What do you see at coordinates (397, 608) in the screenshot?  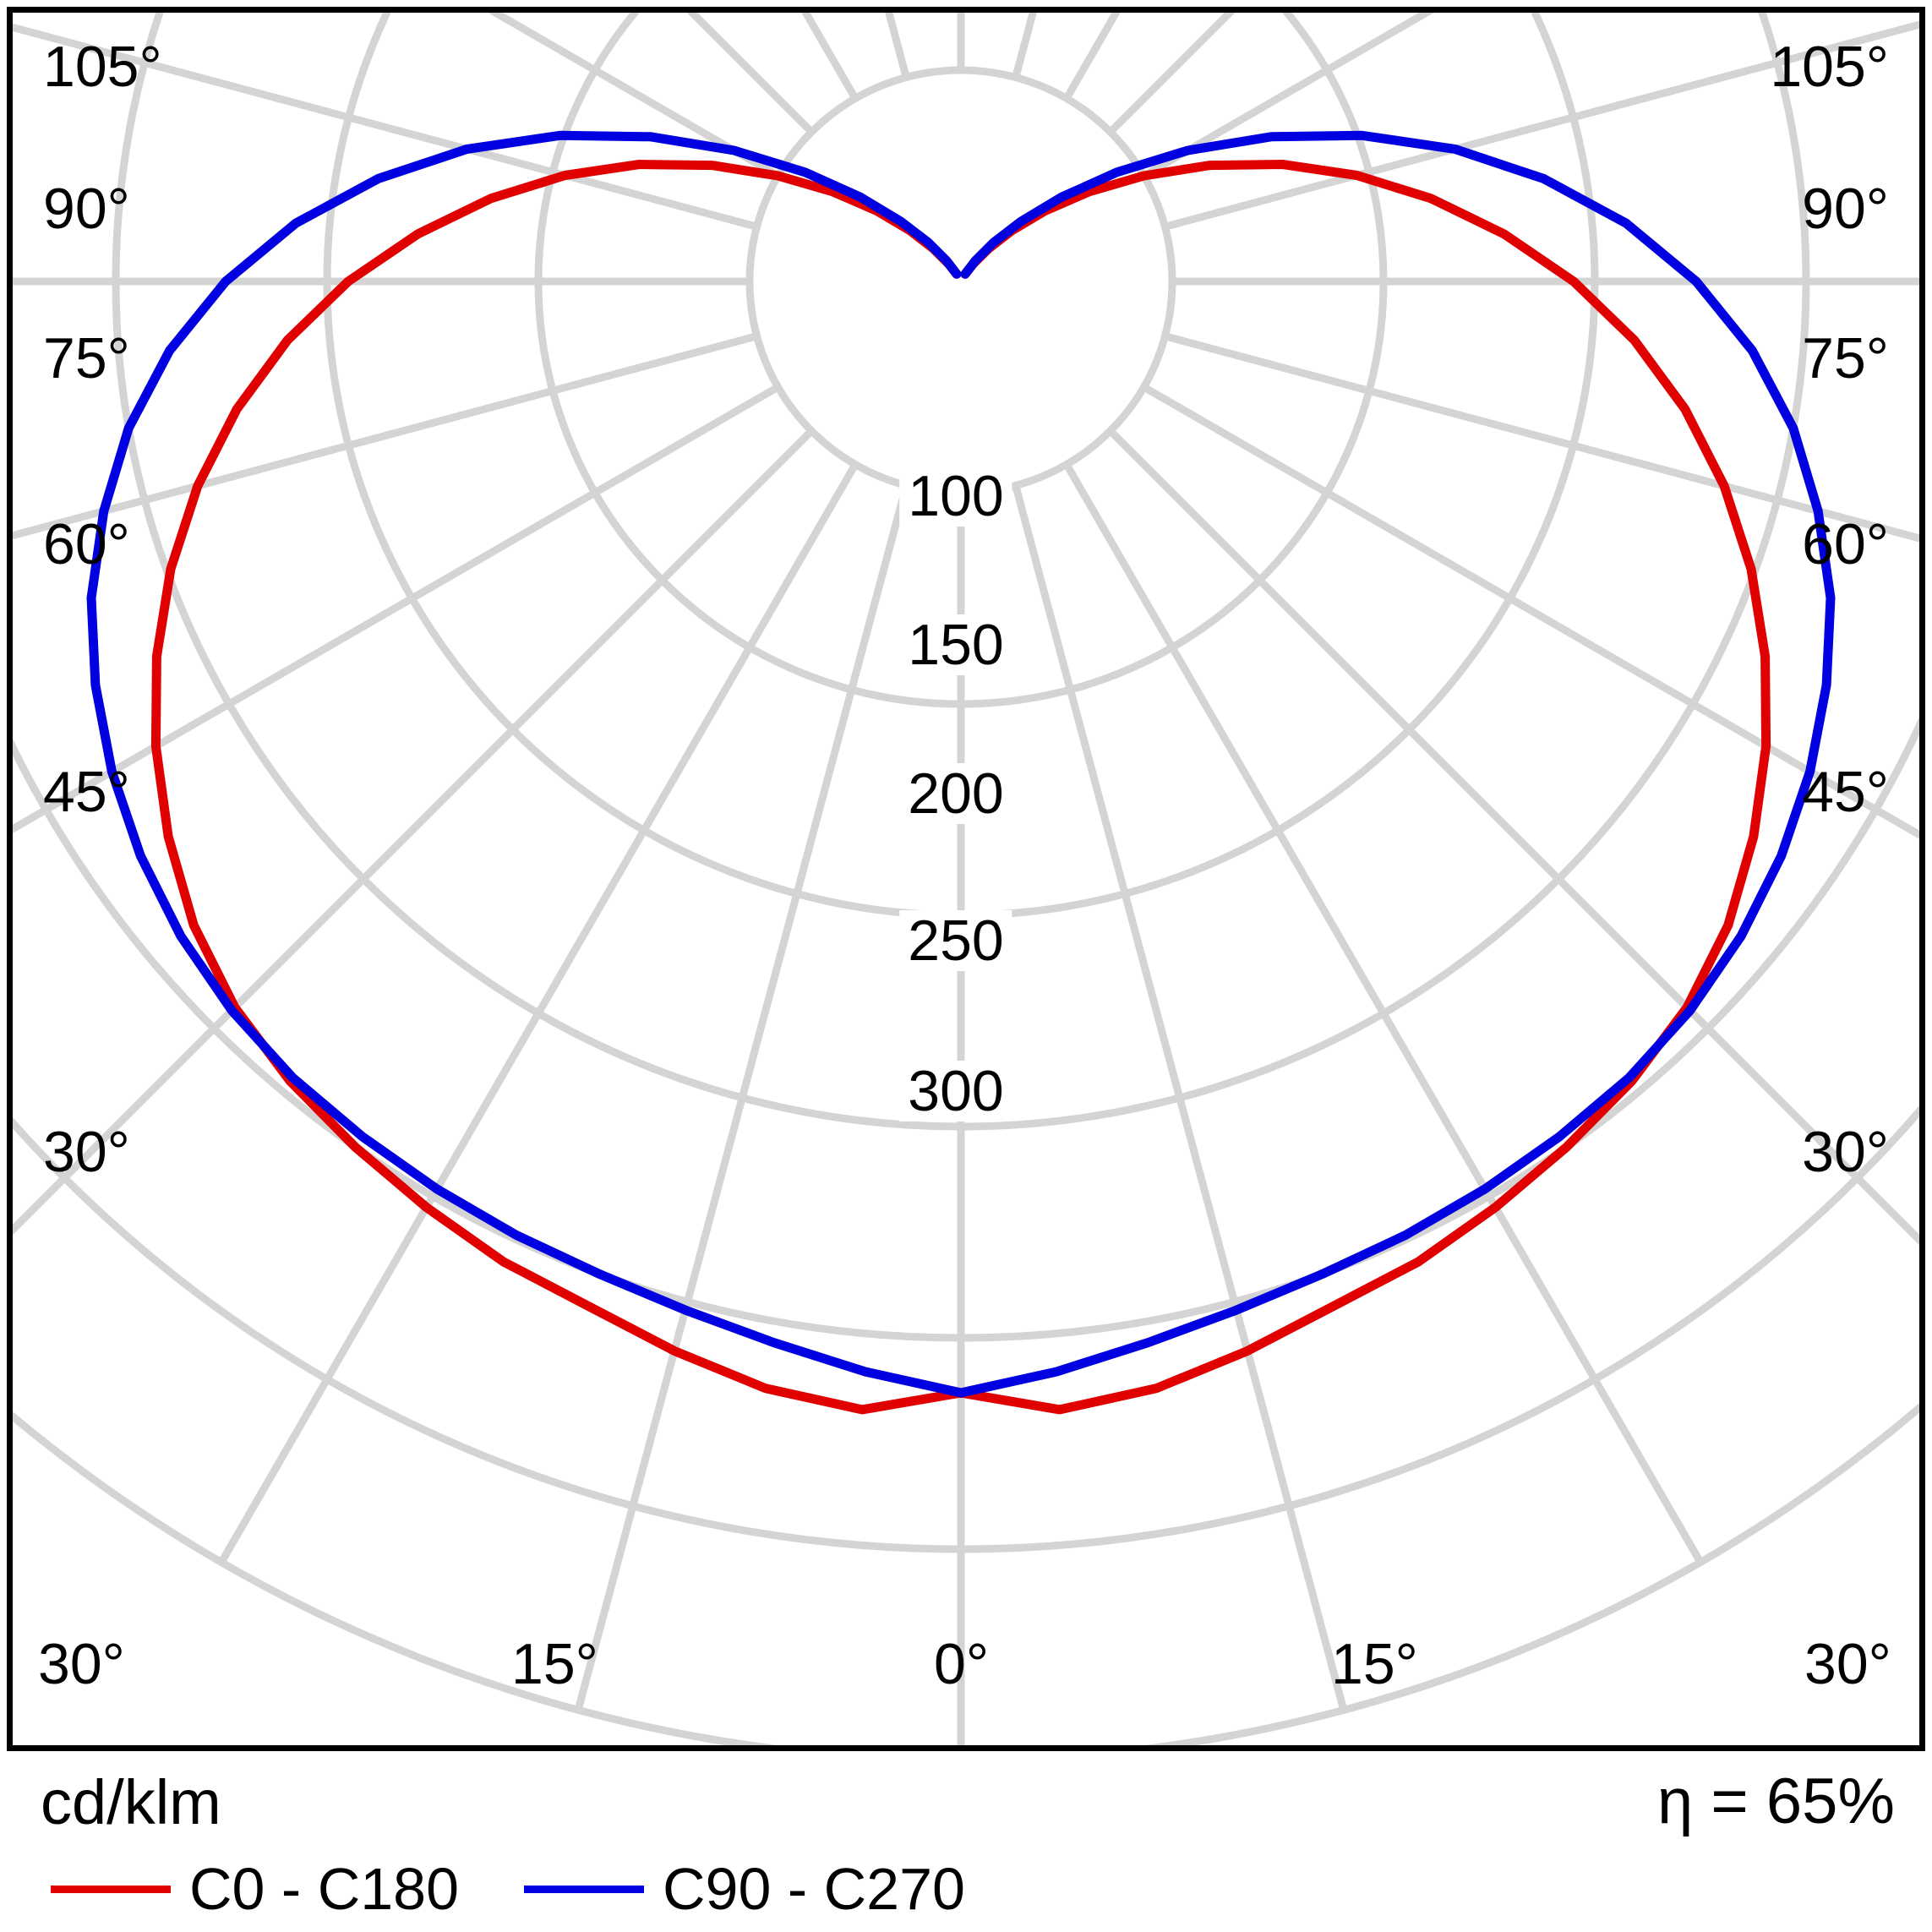 I see `grid-spoke-l60` at bounding box center [397, 608].